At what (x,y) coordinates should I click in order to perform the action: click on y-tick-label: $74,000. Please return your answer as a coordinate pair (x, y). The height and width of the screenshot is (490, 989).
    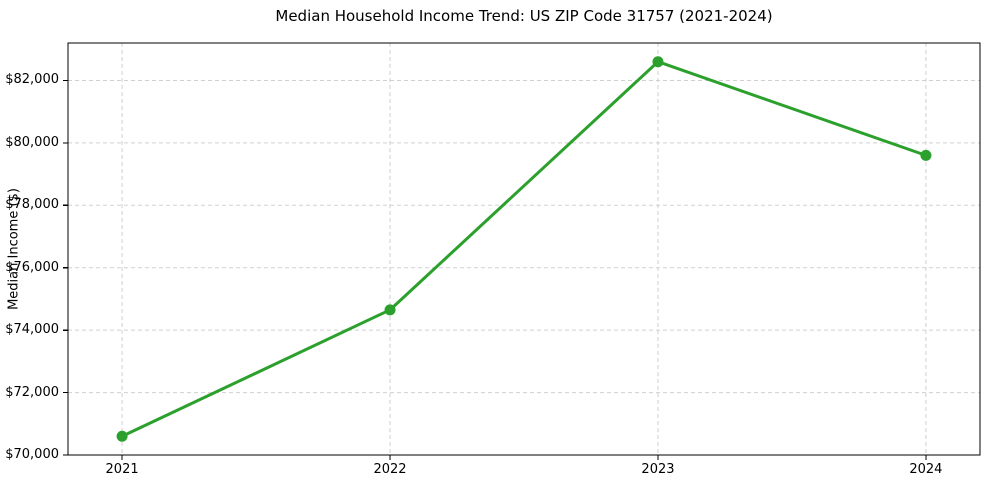
    Looking at the image, I should click on (32, 330).